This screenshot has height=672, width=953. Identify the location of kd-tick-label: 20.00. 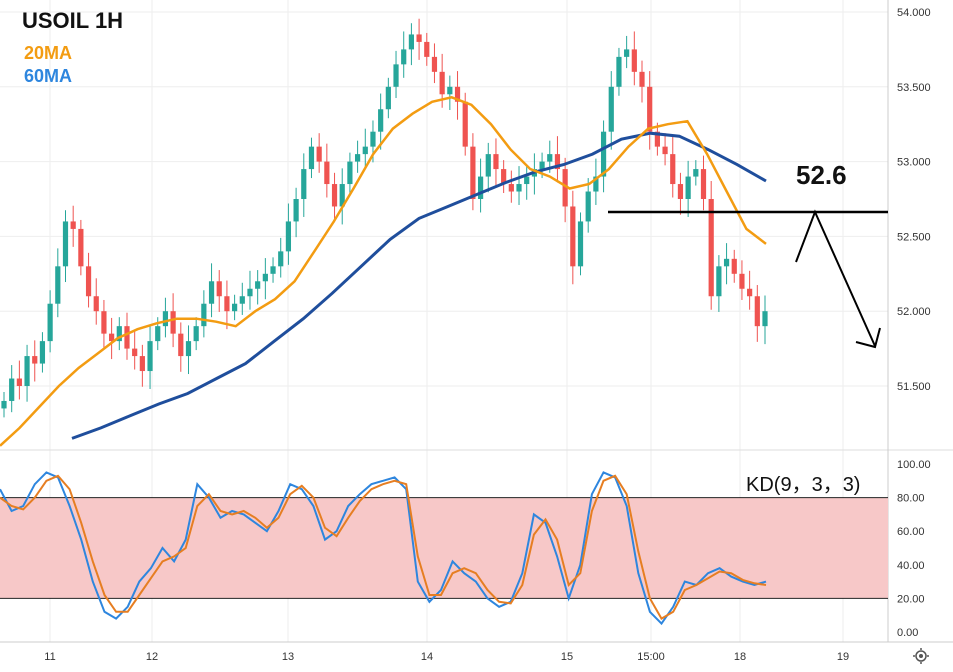
(911, 599).